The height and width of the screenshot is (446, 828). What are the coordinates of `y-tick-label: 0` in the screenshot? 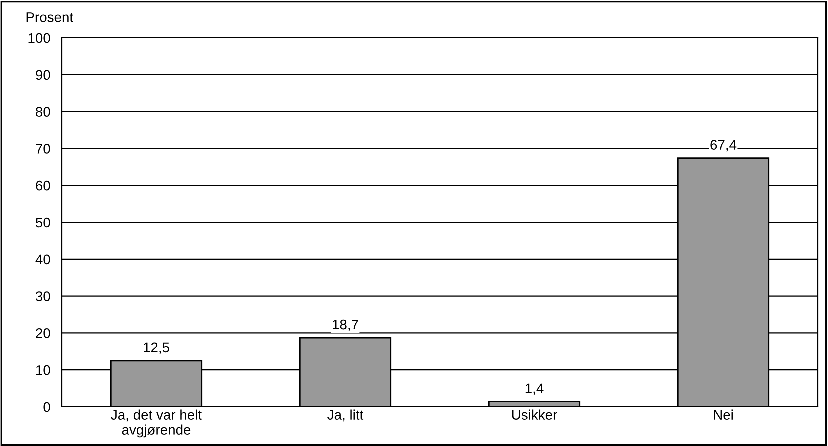 It's located at (47, 407).